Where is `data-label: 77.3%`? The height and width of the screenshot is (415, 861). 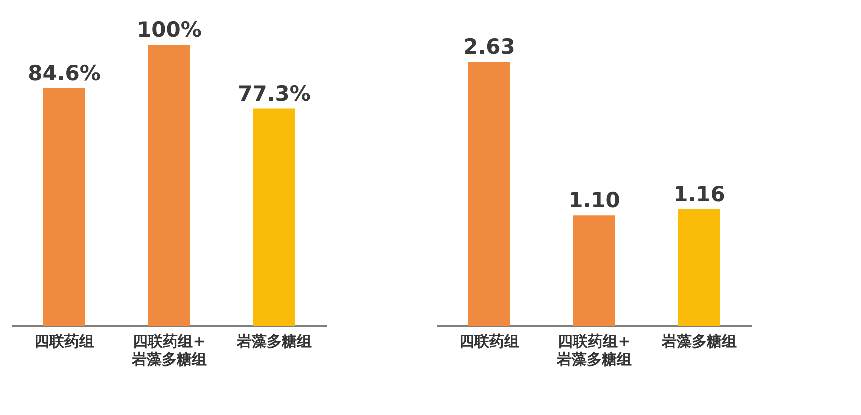 data-label: 77.3% is located at coordinates (274, 94).